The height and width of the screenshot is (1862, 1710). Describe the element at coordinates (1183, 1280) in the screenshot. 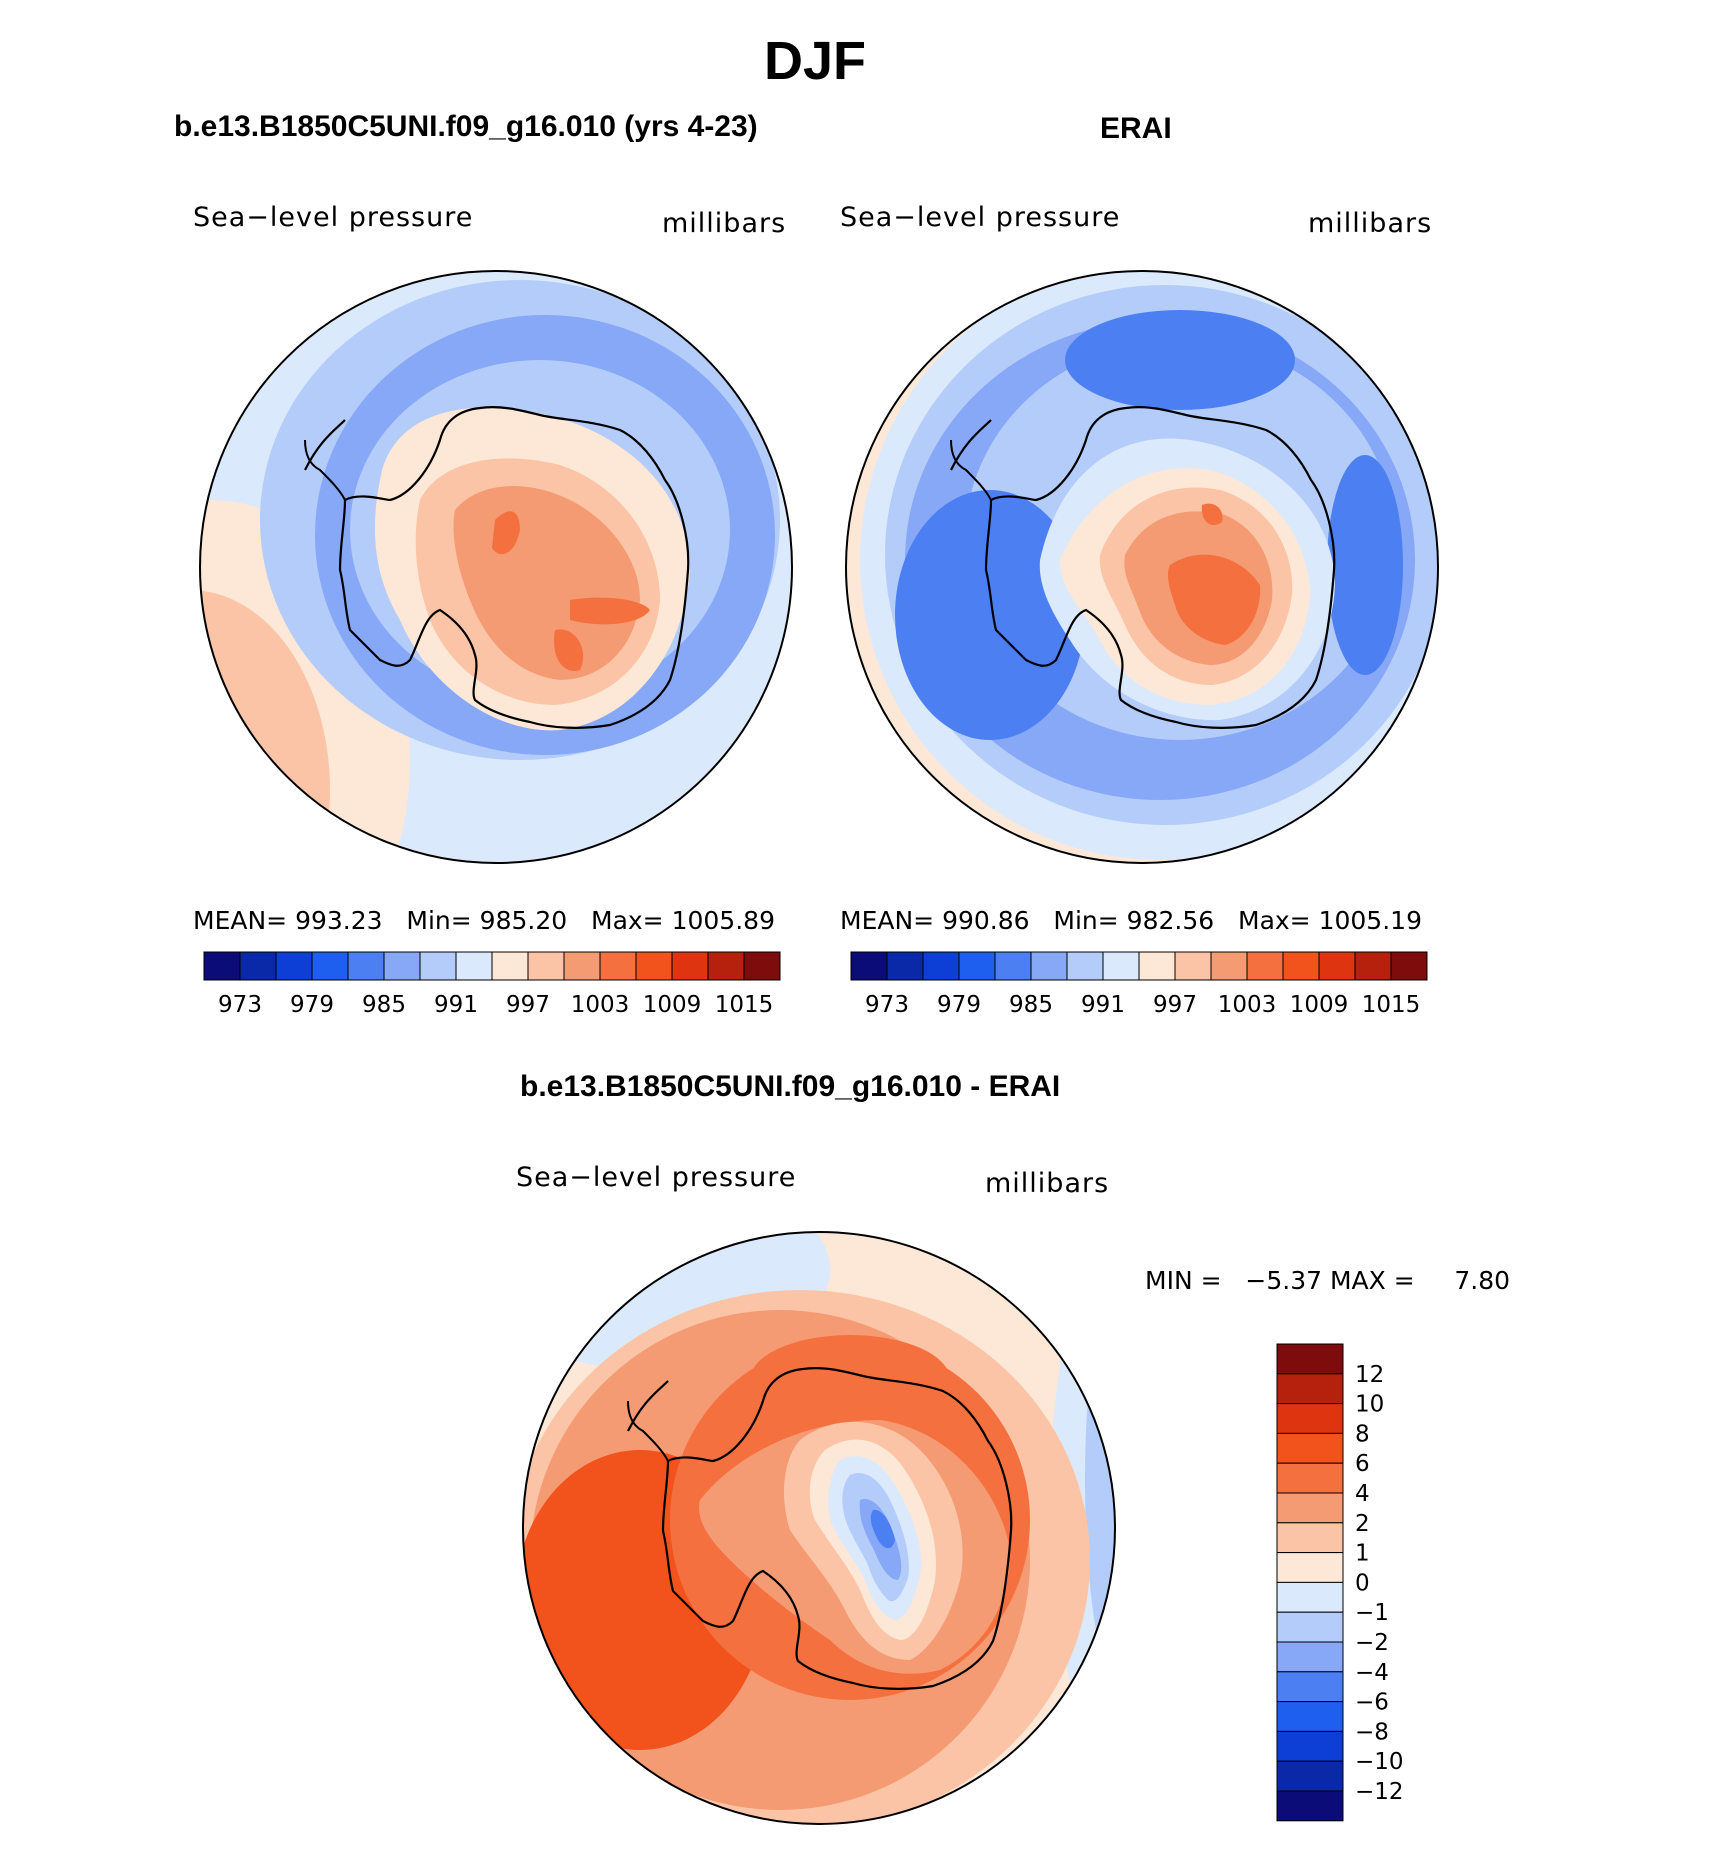

I see `min-label: MIN =` at that location.